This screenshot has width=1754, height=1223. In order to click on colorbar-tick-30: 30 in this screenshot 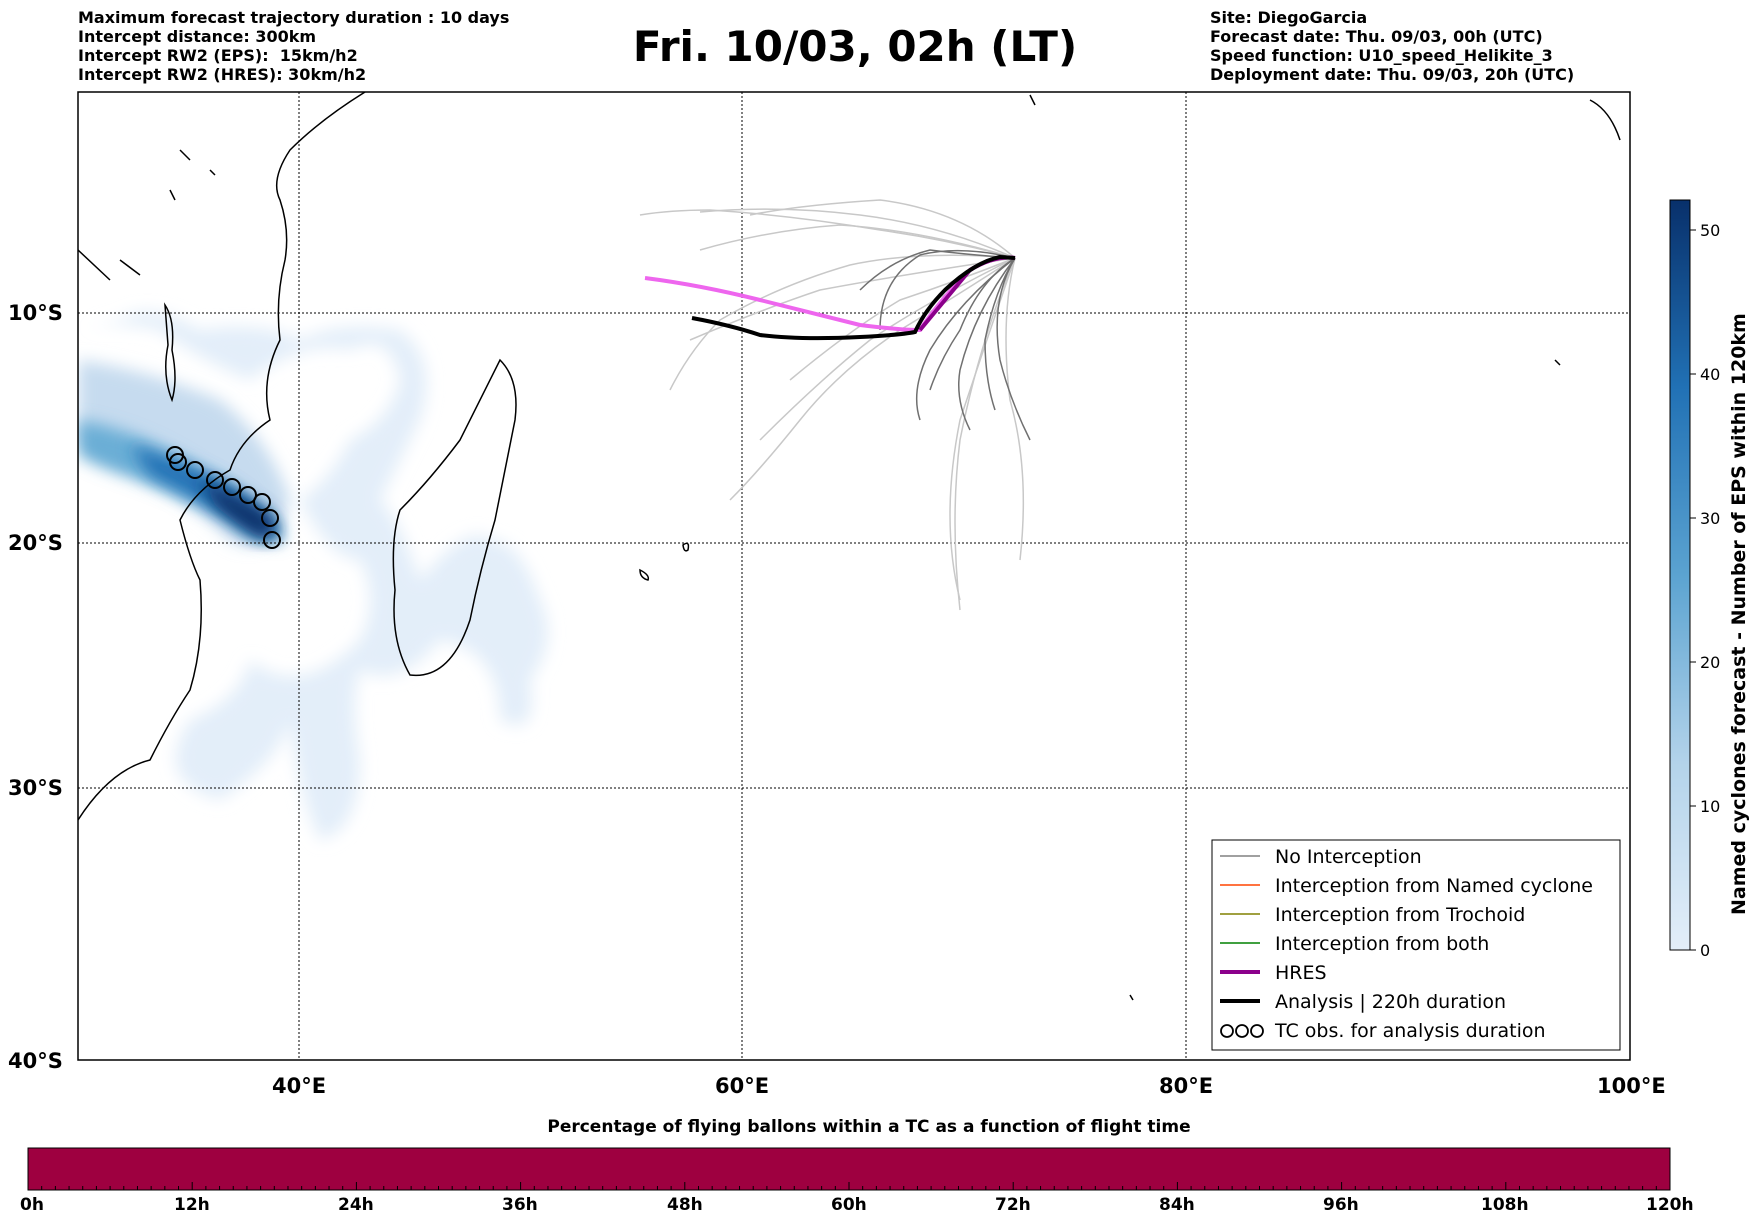, I will do `click(1710, 518)`.